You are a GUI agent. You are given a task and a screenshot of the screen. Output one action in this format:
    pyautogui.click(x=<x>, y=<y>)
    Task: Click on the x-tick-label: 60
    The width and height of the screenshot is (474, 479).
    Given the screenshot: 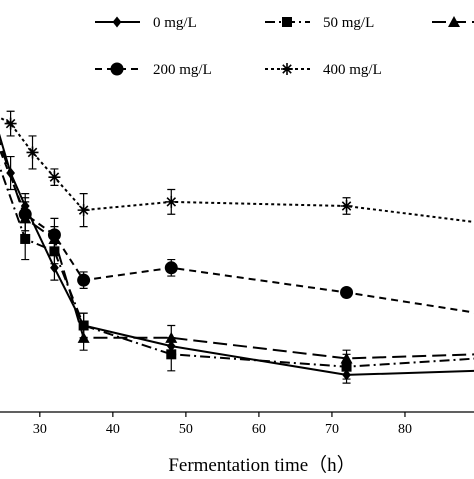 What is the action you would take?
    pyautogui.click(x=259, y=429)
    